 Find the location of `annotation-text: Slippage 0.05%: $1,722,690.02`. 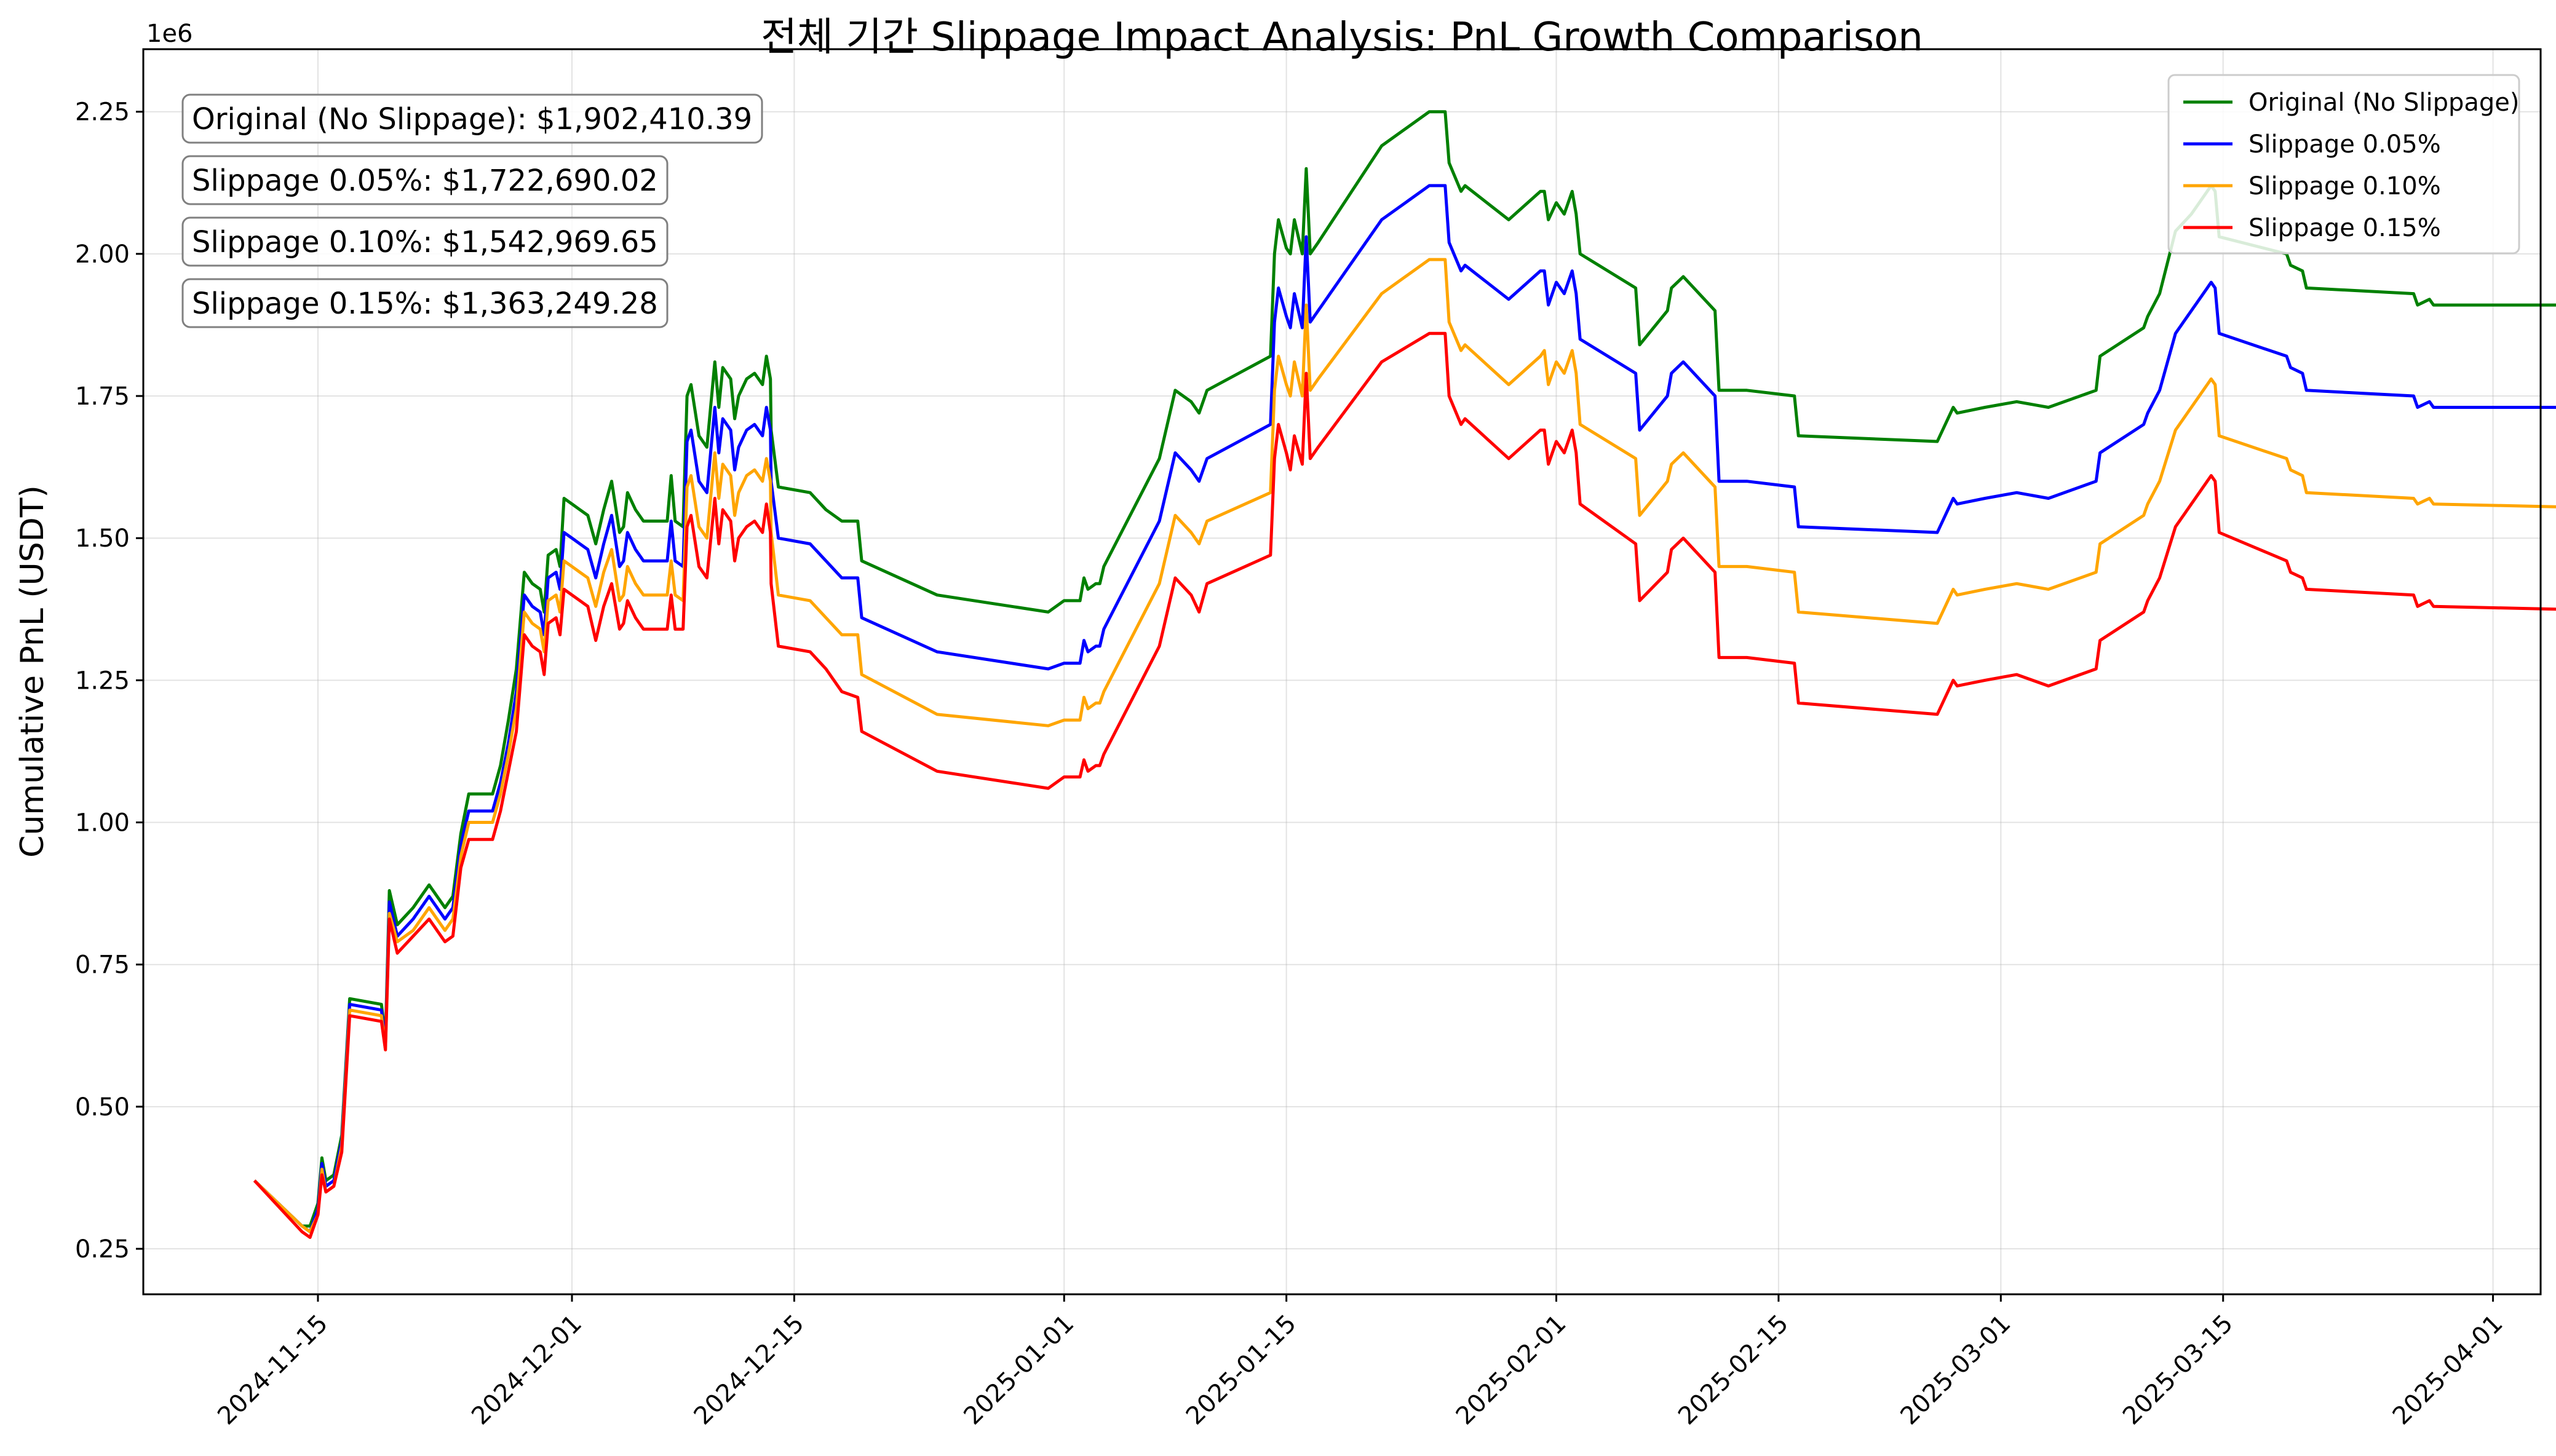

annotation-text: Slippage 0.05%: $1,722,690.02 is located at coordinates (425, 181).